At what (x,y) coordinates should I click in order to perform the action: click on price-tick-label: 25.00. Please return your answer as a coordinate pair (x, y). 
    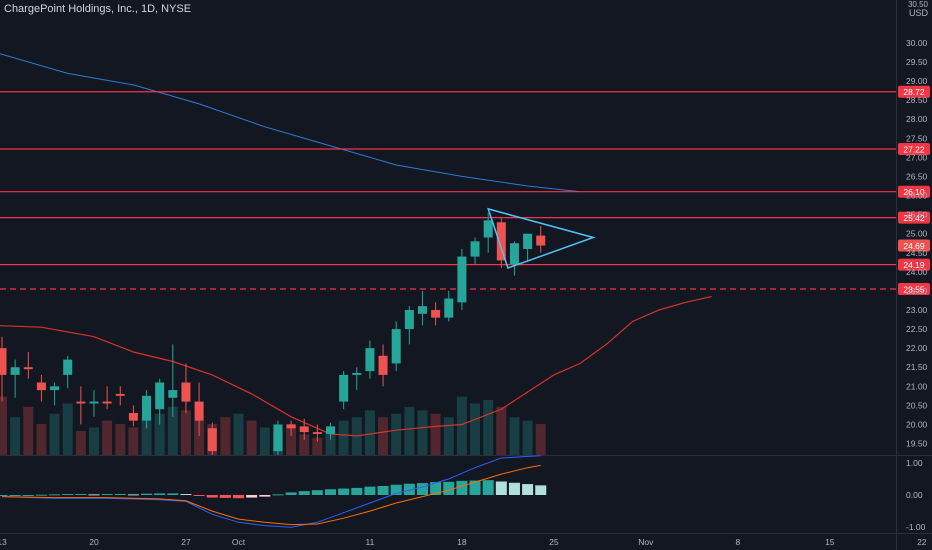
    Looking at the image, I should click on (917, 234).